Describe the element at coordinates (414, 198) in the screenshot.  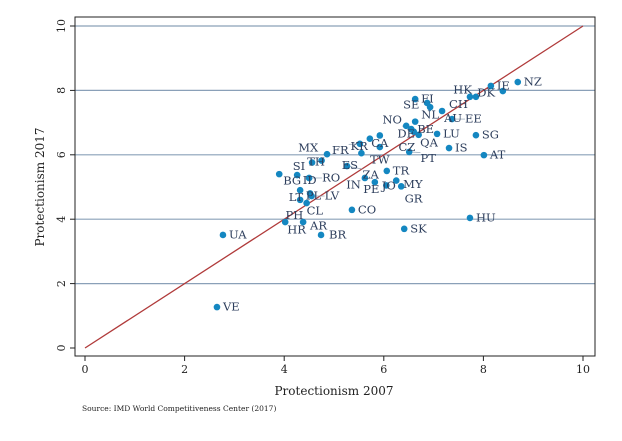
I see `point-label: GR` at that location.